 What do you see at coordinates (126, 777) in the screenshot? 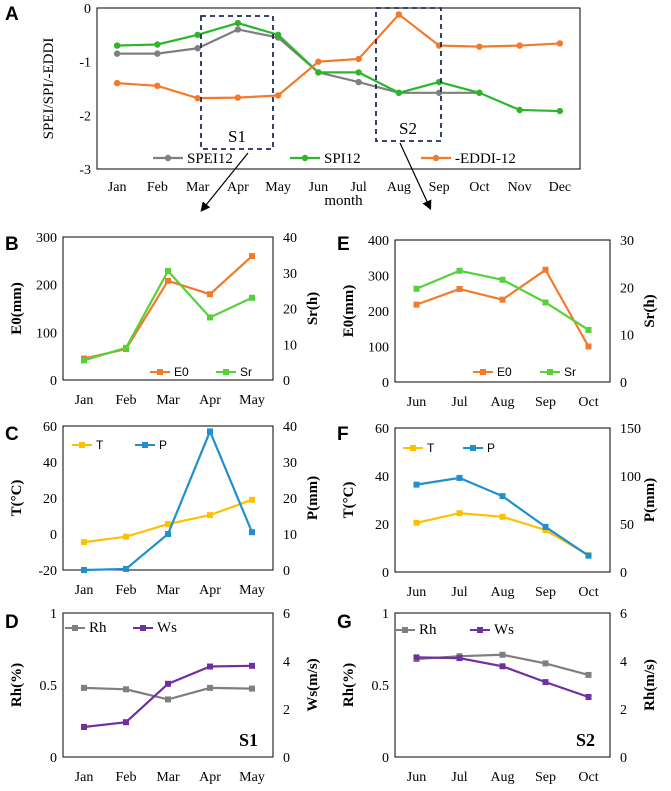
I see `x-tick-label: Feb` at bounding box center [126, 777].